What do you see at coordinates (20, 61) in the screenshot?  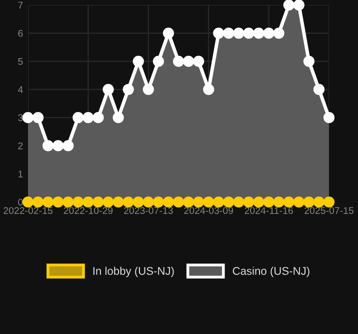 I see `y-tick-label: 5` at bounding box center [20, 61].